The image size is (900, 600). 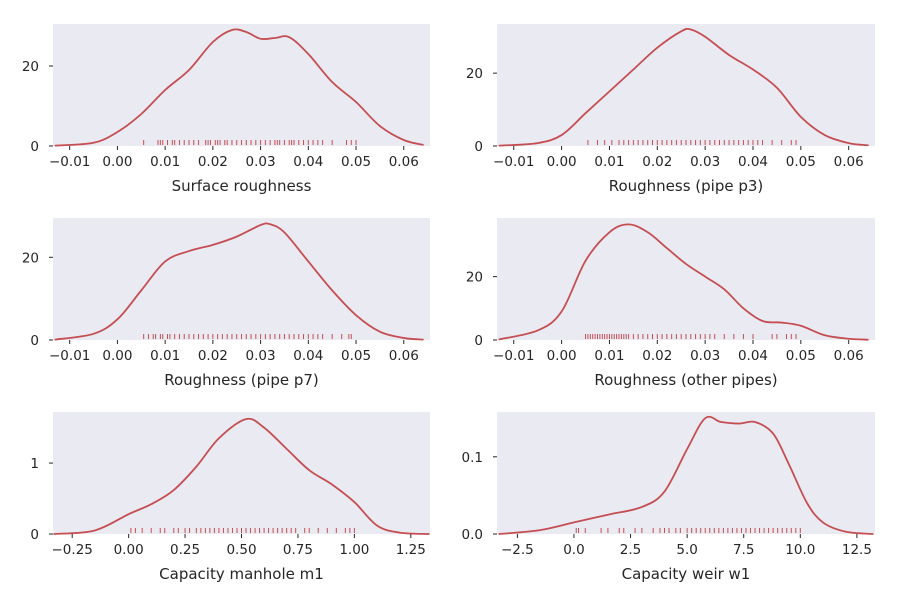 What do you see at coordinates (685, 380) in the screenshot?
I see `x-axis-label: Roughness (other pipes)` at bounding box center [685, 380].